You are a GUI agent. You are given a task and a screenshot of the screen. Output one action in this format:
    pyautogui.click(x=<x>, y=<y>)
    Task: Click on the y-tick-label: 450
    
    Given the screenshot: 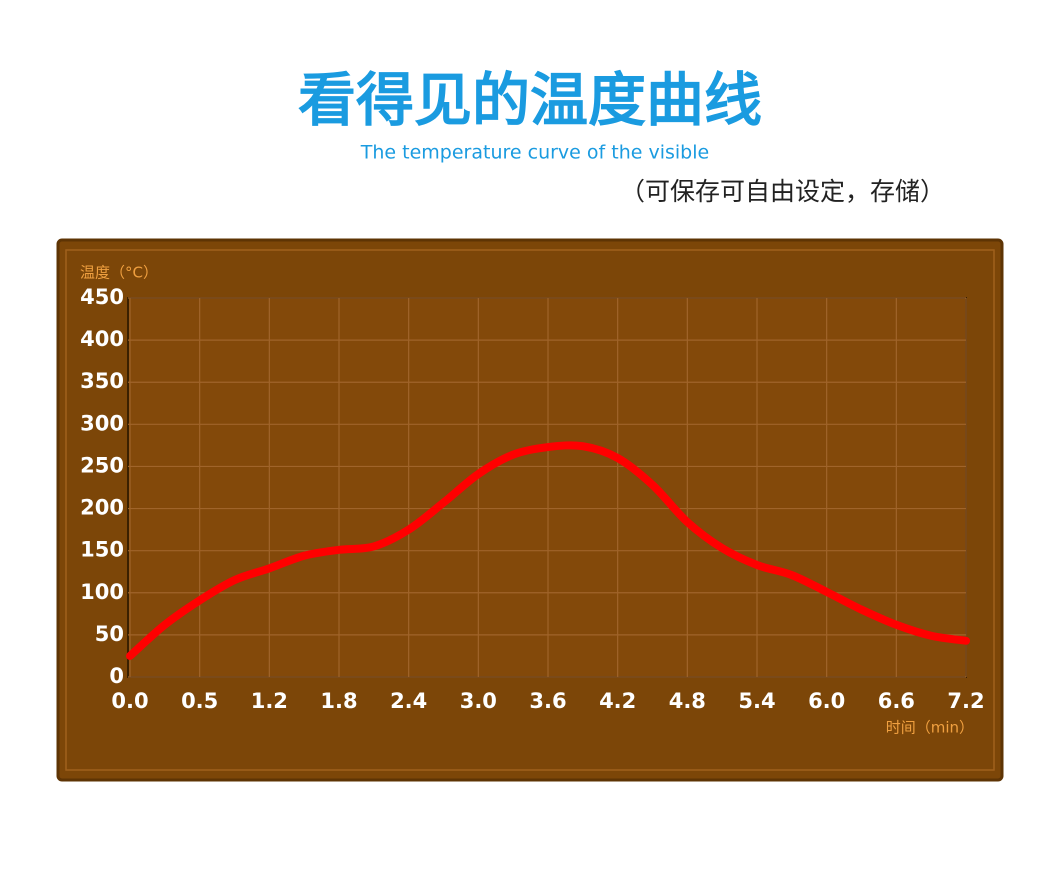 What is the action you would take?
    pyautogui.click(x=102, y=297)
    